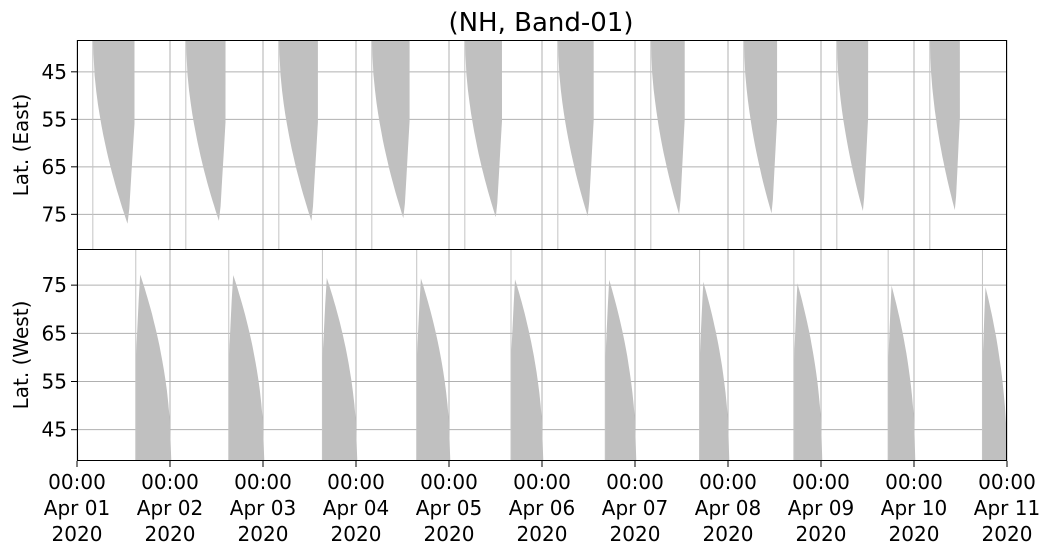  What do you see at coordinates (635, 508) in the screenshot?
I see `x-tick-date: Apr 07` at bounding box center [635, 508].